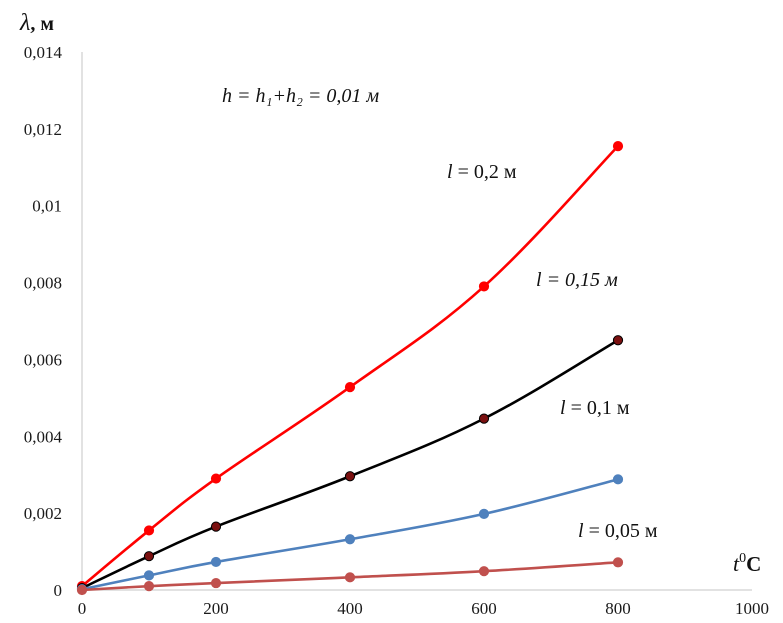 This screenshot has width=783, height=623. I want to click on formula-annotation: h = h₁+h₂ = 0,01 м, so click(300, 96).